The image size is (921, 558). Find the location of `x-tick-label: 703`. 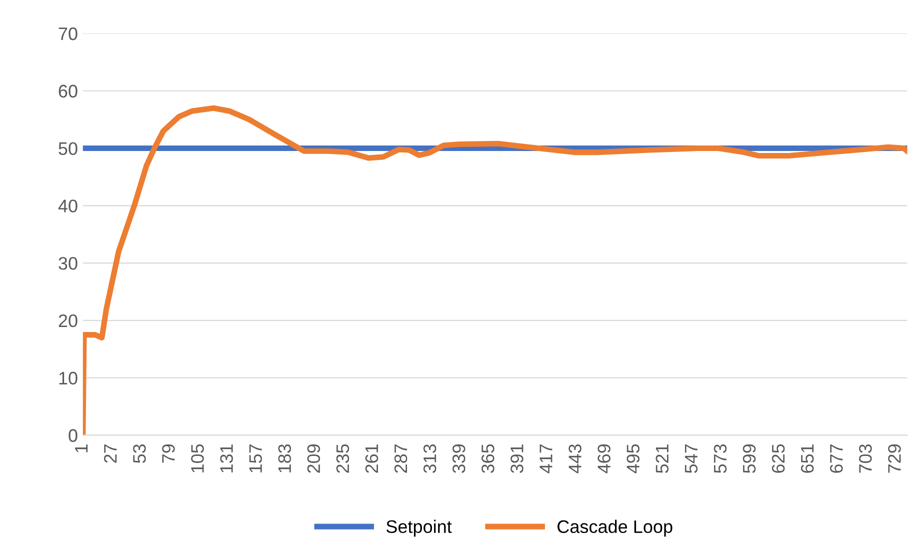

x-tick-label: 703 is located at coordinates (865, 458).